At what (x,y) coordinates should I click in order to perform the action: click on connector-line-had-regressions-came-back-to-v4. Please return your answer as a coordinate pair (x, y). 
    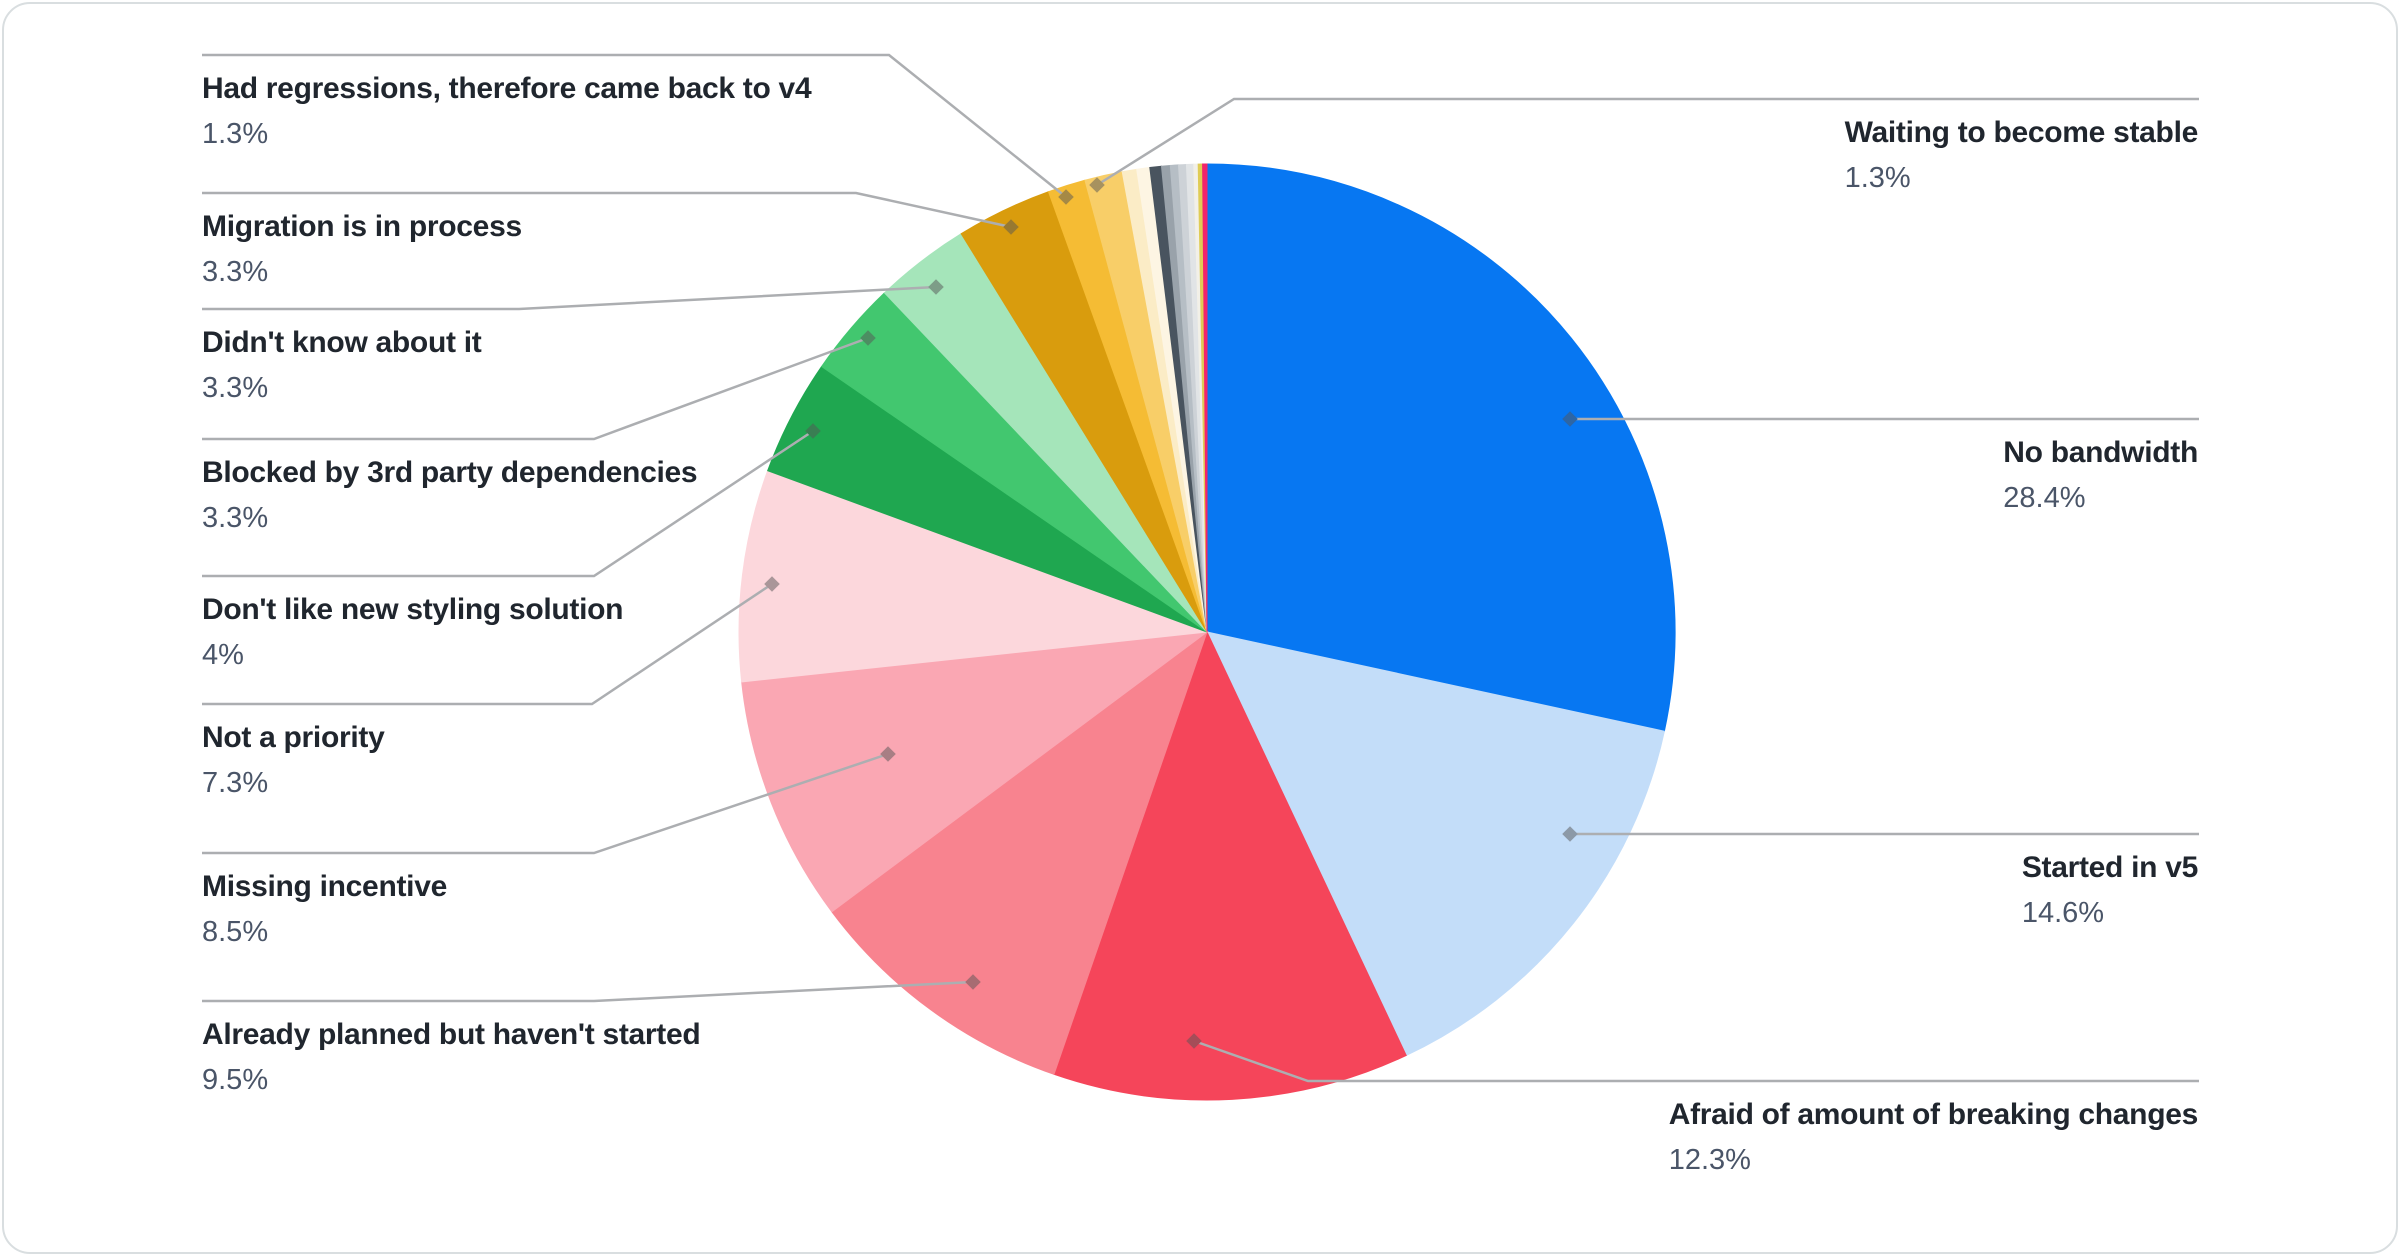
    Looking at the image, I should click on (634, 125).